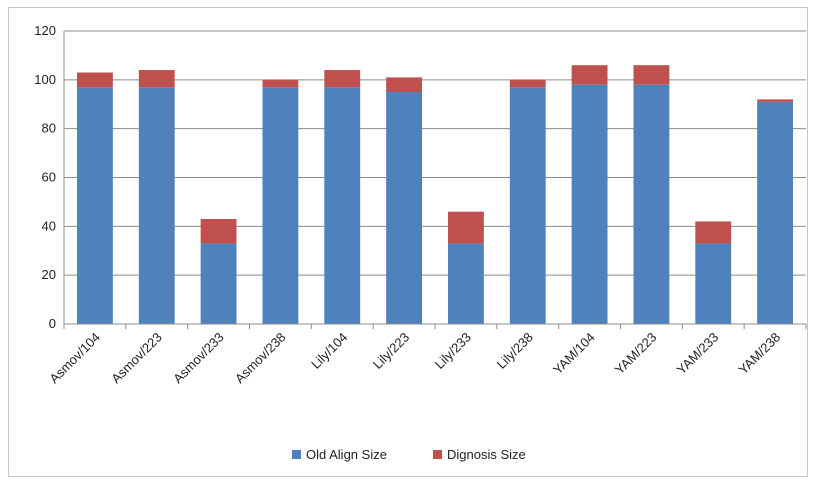 Image resolution: width=815 pixels, height=483 pixels. What do you see at coordinates (409, 454) in the screenshot?
I see `legend: Old Align Size Dignosis Size` at bounding box center [409, 454].